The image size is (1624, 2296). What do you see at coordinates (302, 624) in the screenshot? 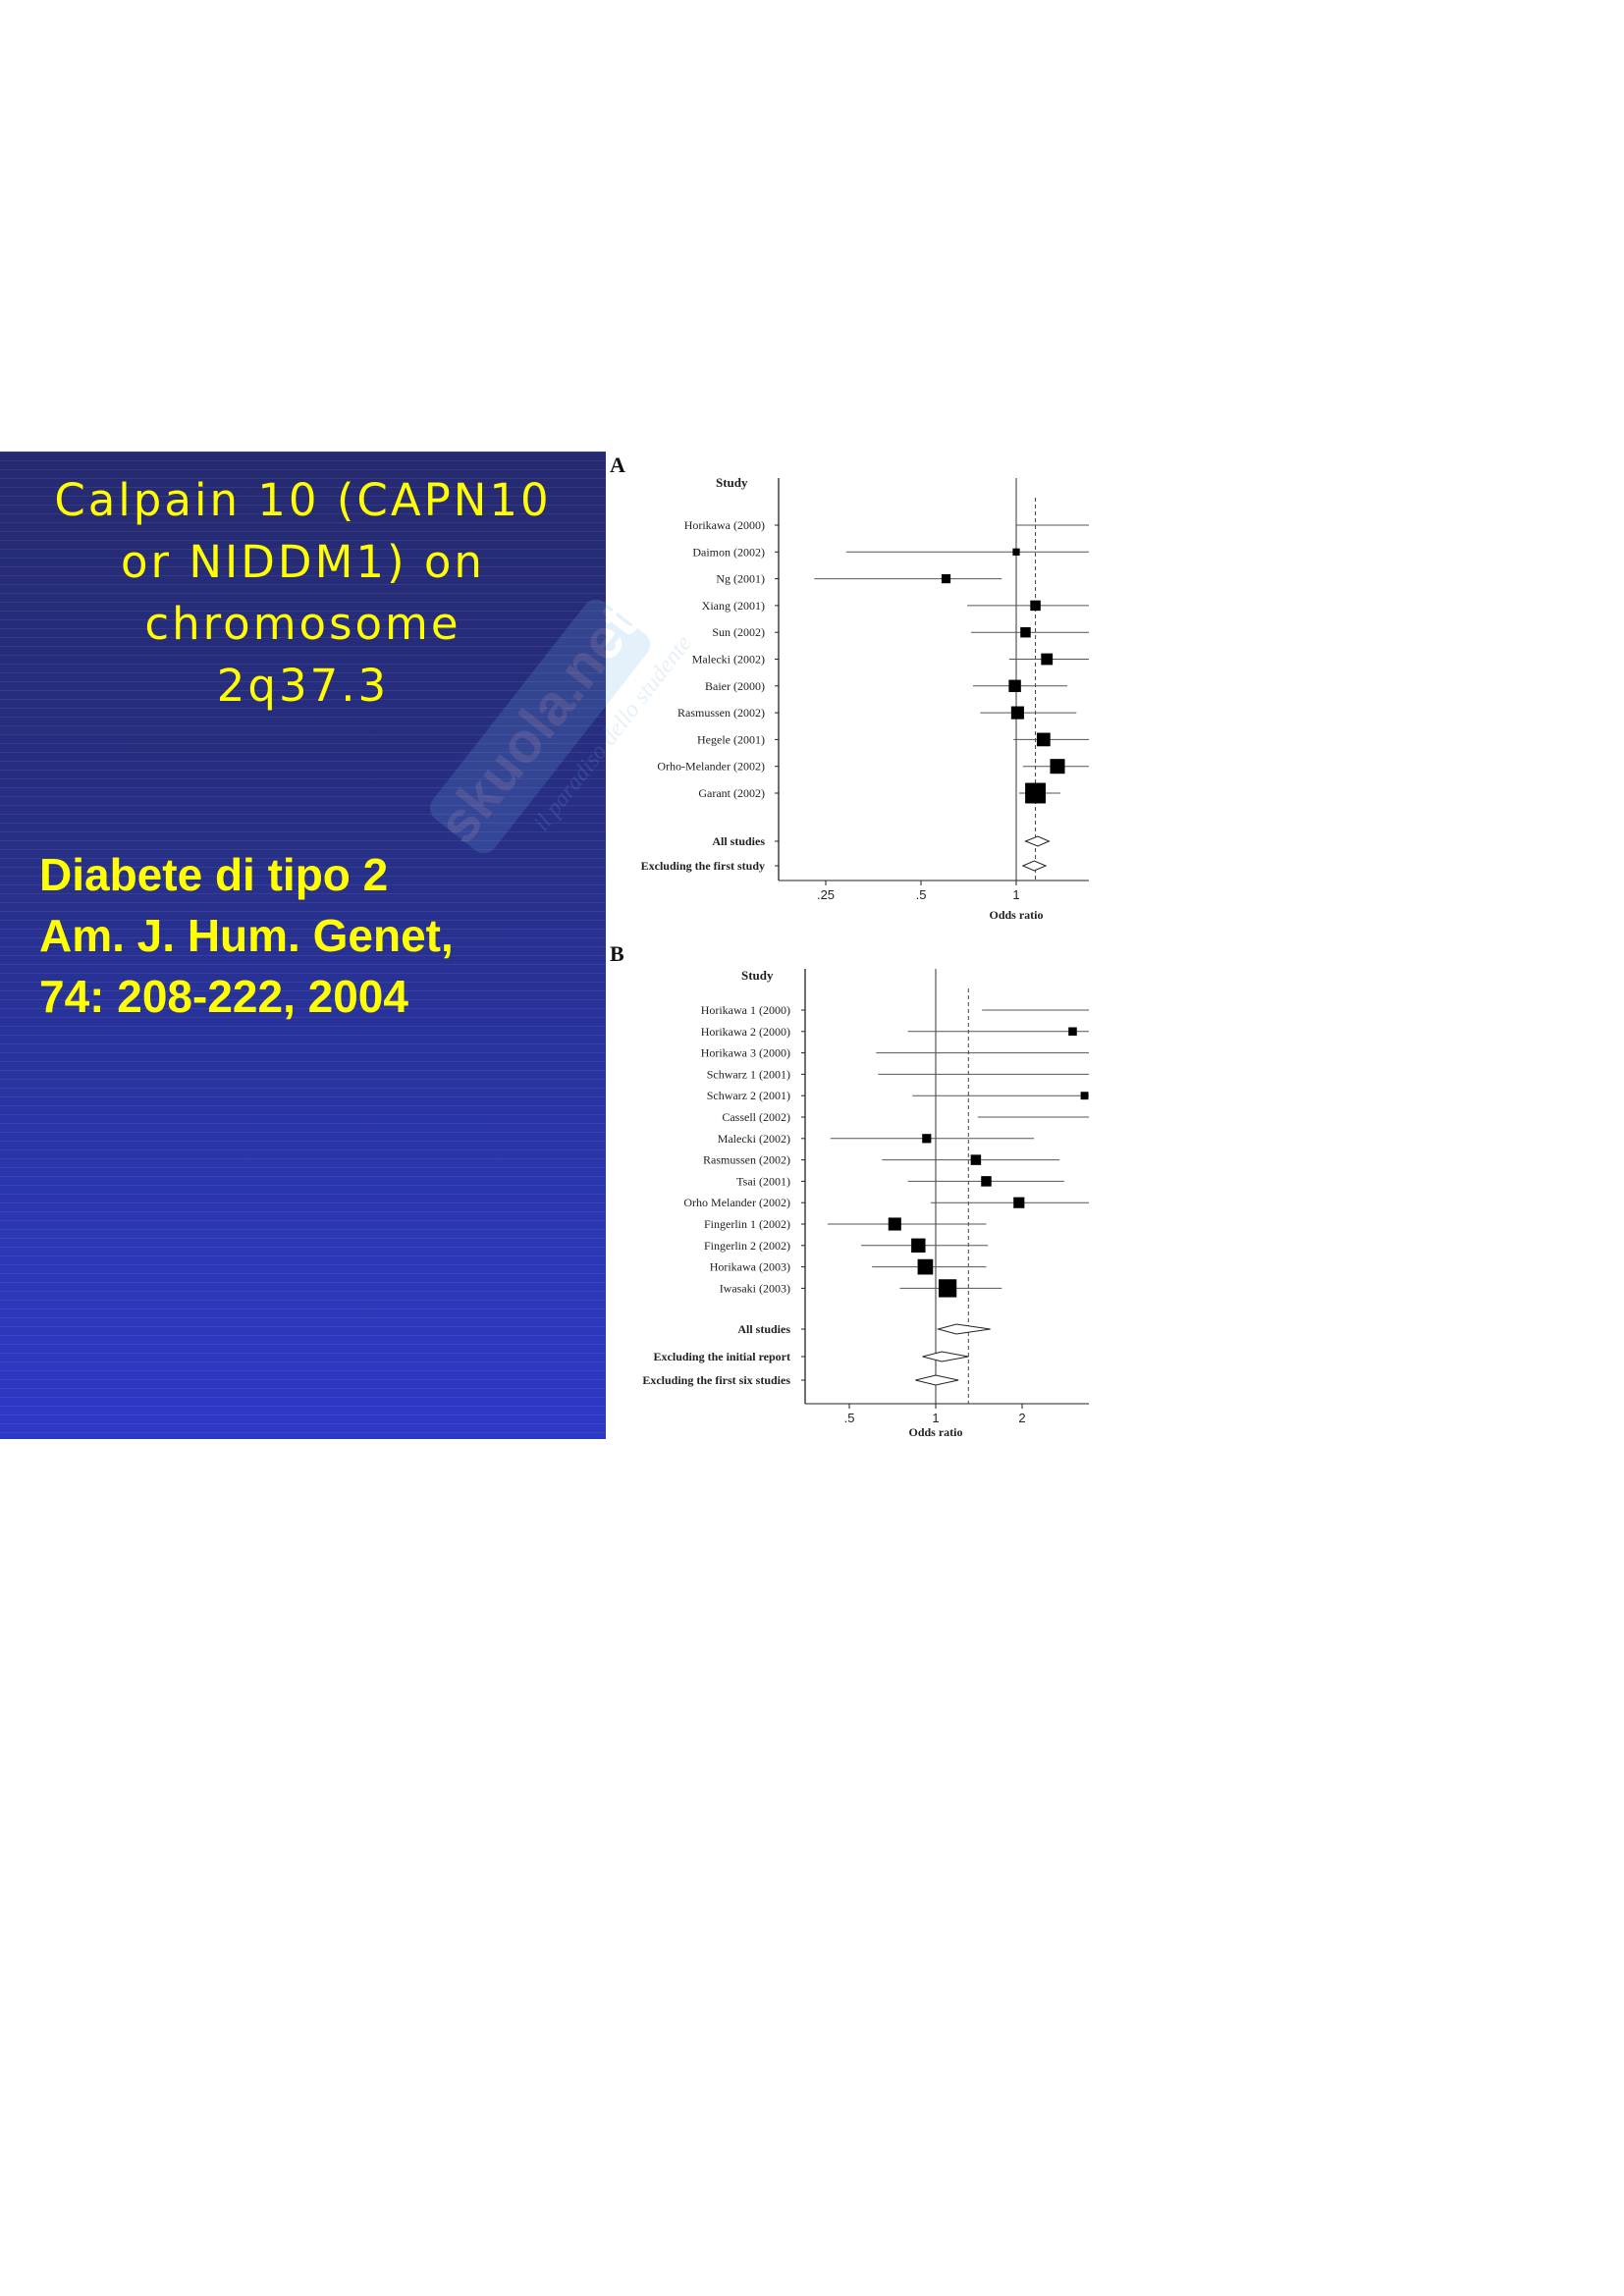
I see `title-line: chromosome` at bounding box center [302, 624].